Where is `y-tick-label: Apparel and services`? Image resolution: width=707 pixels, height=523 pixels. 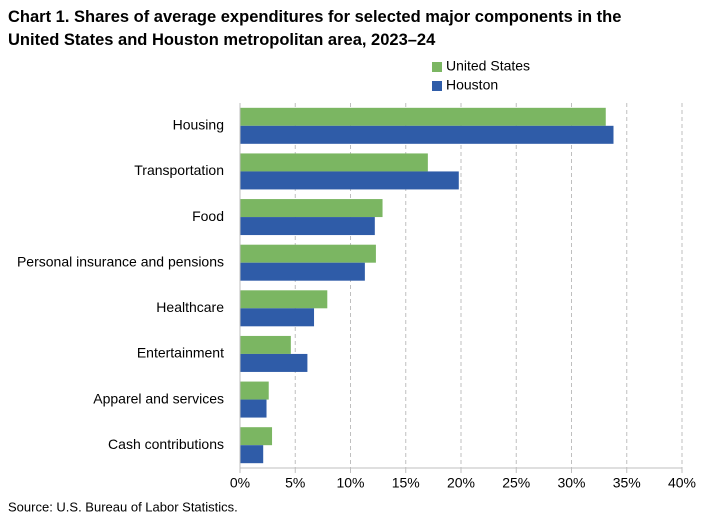
y-tick-label: Apparel and services is located at coordinates (158, 398).